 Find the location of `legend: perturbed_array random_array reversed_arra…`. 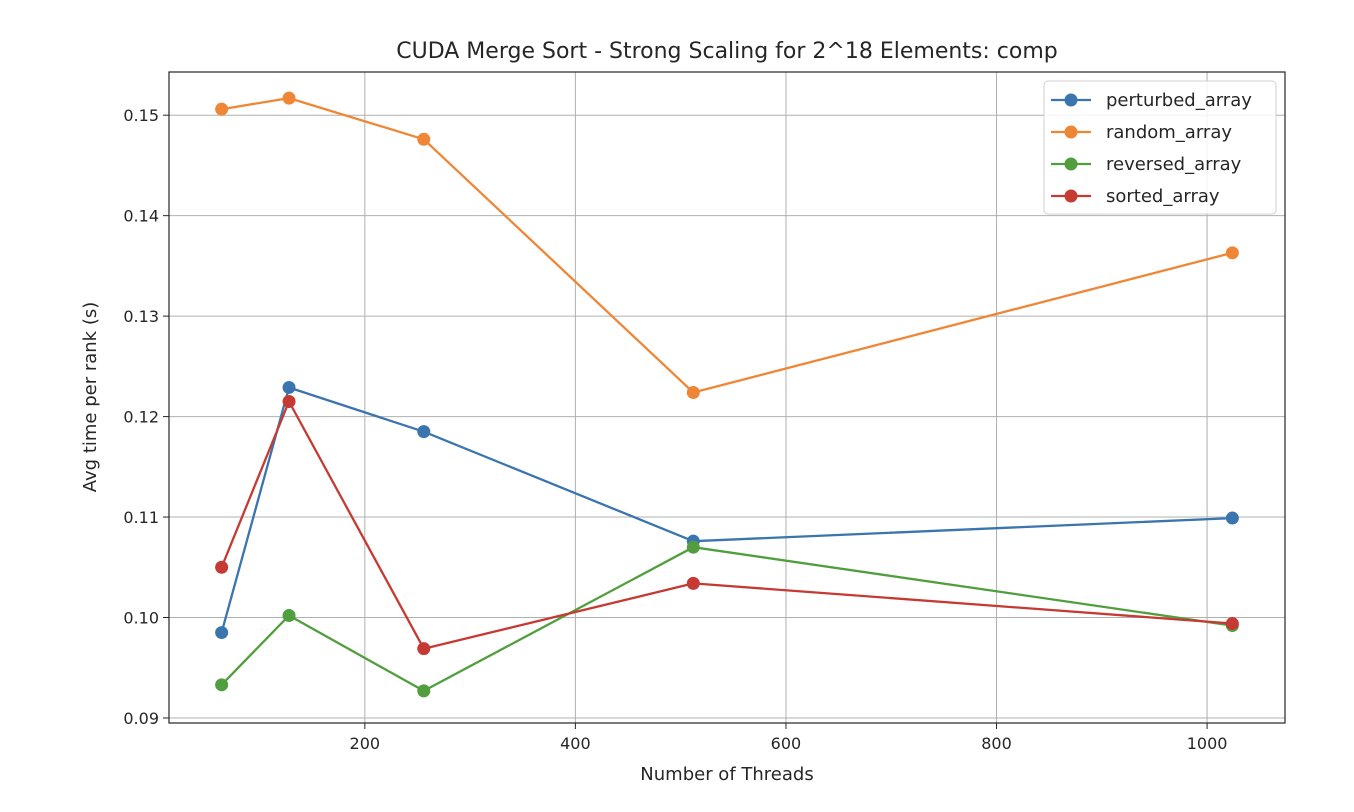

legend: perturbed_array random_array reversed_arra… is located at coordinates (1160, 147).